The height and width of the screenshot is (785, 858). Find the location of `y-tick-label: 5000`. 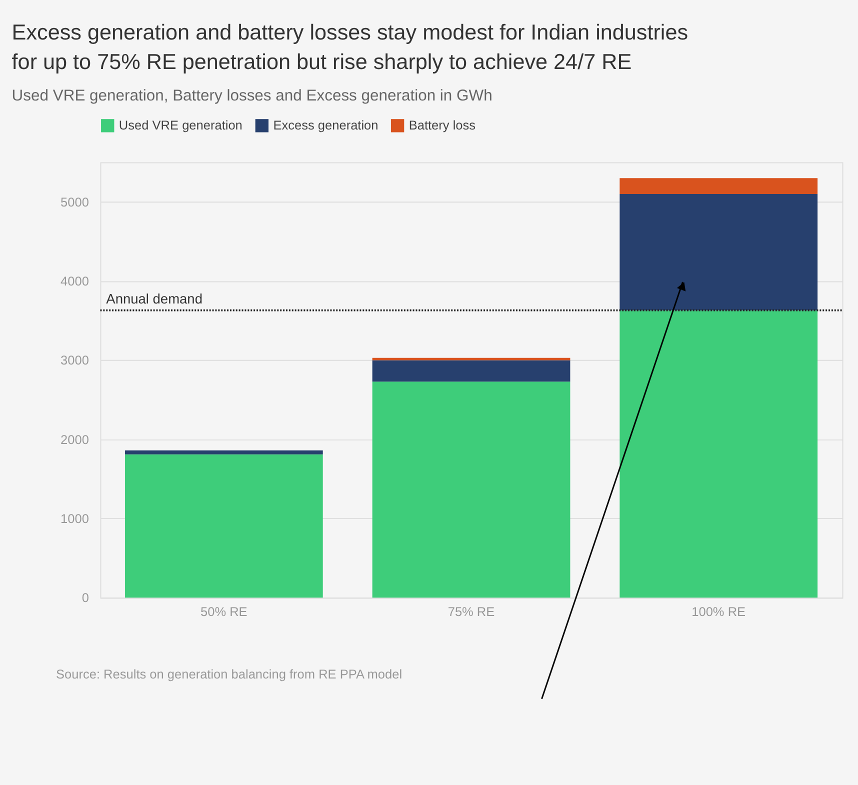

y-tick-label: 5000 is located at coordinates (74, 202).